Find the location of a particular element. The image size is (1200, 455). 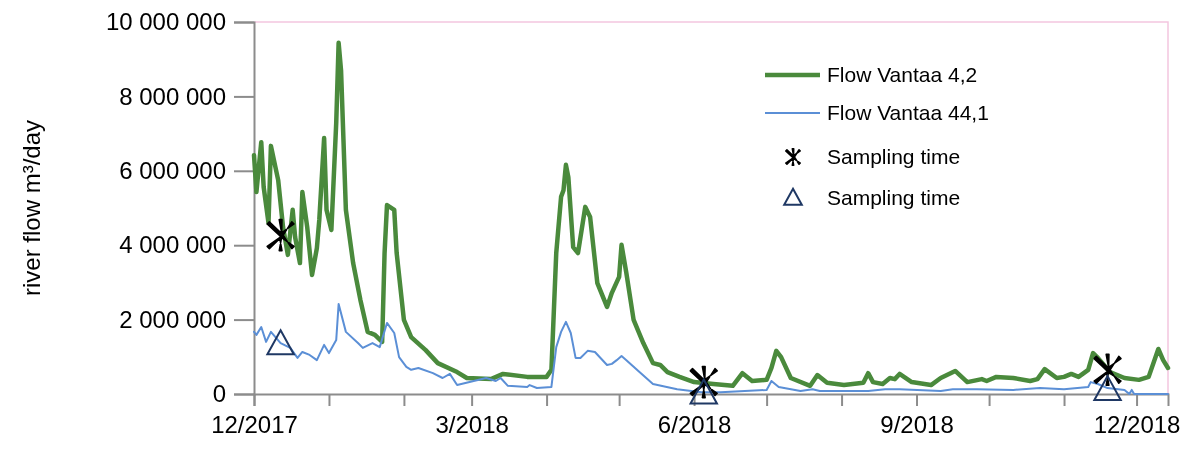

y-tick-label: 6 000 000 is located at coordinates (172, 170).